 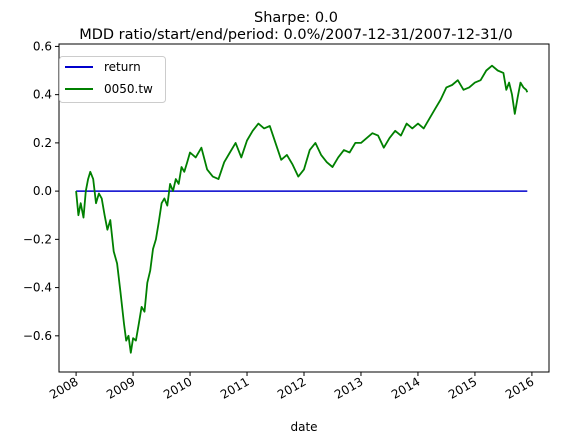 I want to click on legend-label-0050tw: 0050.tw, so click(x=128, y=89).